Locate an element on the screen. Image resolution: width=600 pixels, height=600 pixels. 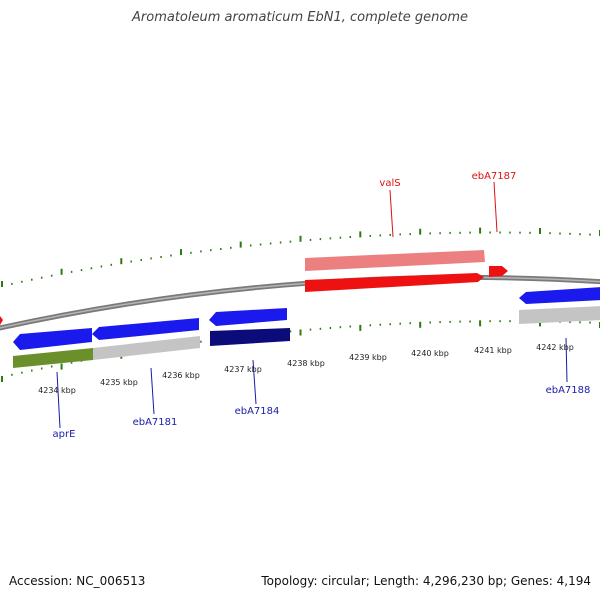
accession-text: Accession: NC_006513 is located at coordinates (77, 581).